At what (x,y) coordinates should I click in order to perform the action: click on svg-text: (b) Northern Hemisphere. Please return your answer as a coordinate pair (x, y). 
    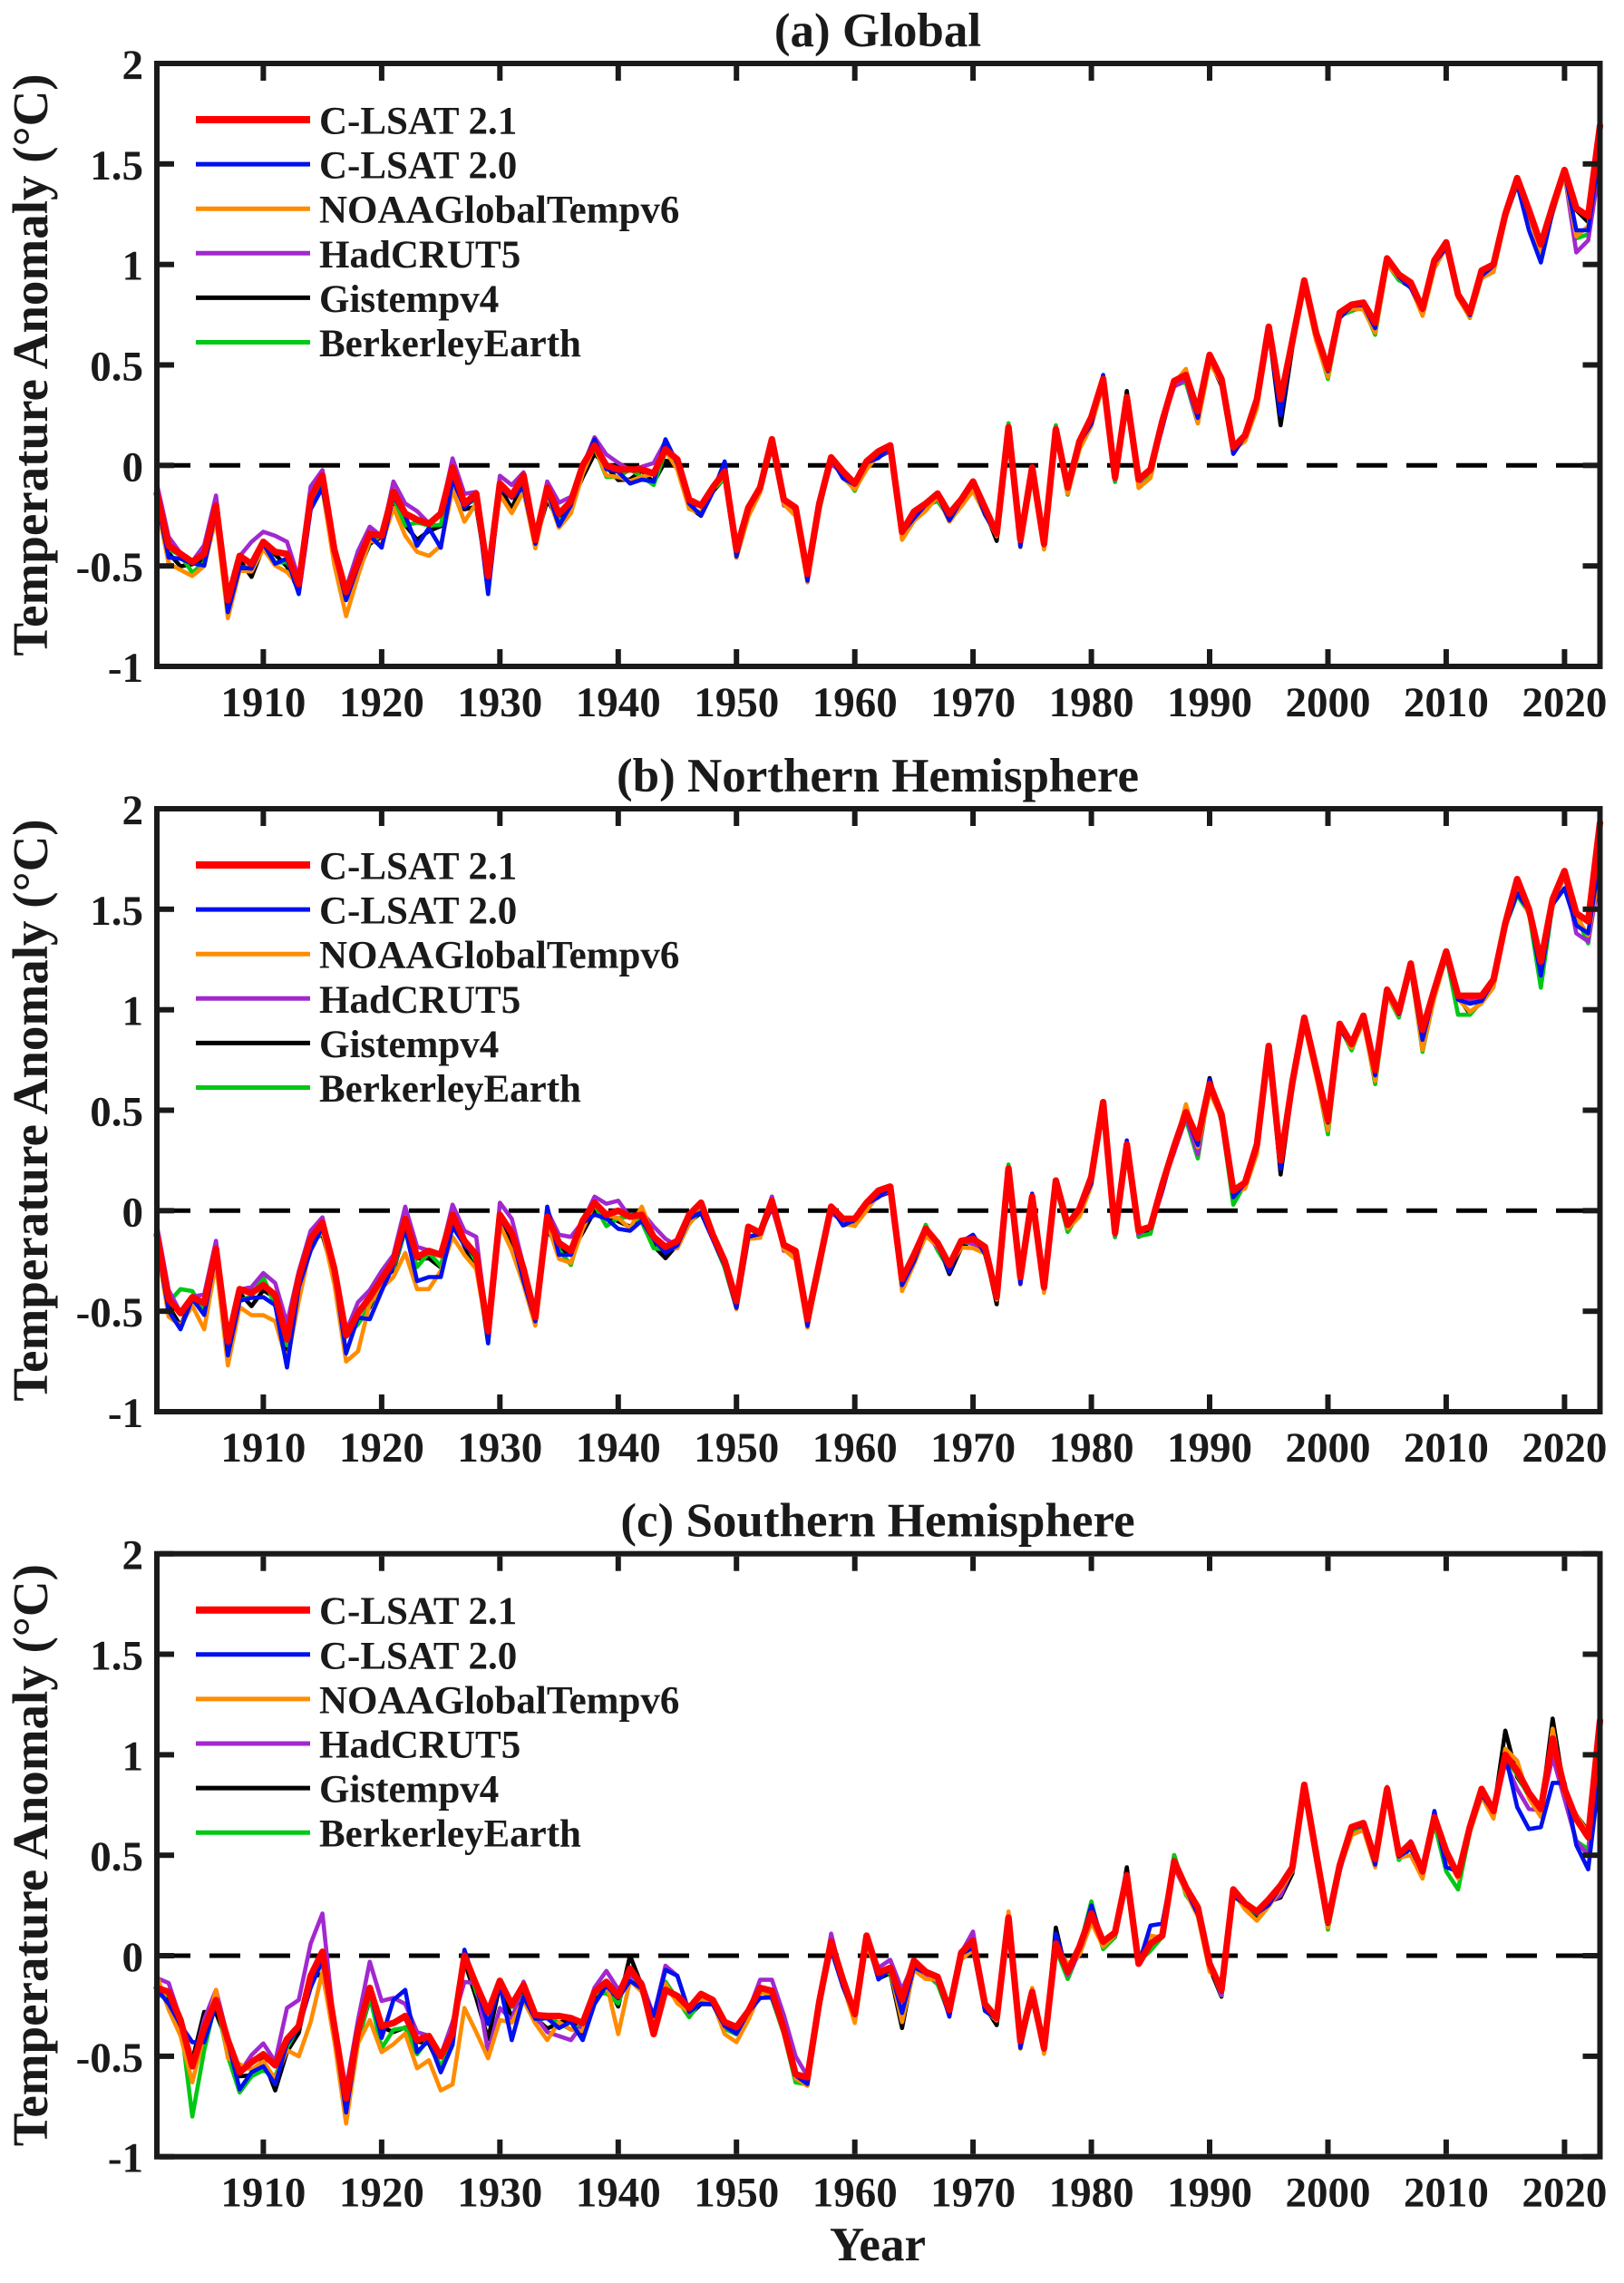
    Looking at the image, I should click on (878, 776).